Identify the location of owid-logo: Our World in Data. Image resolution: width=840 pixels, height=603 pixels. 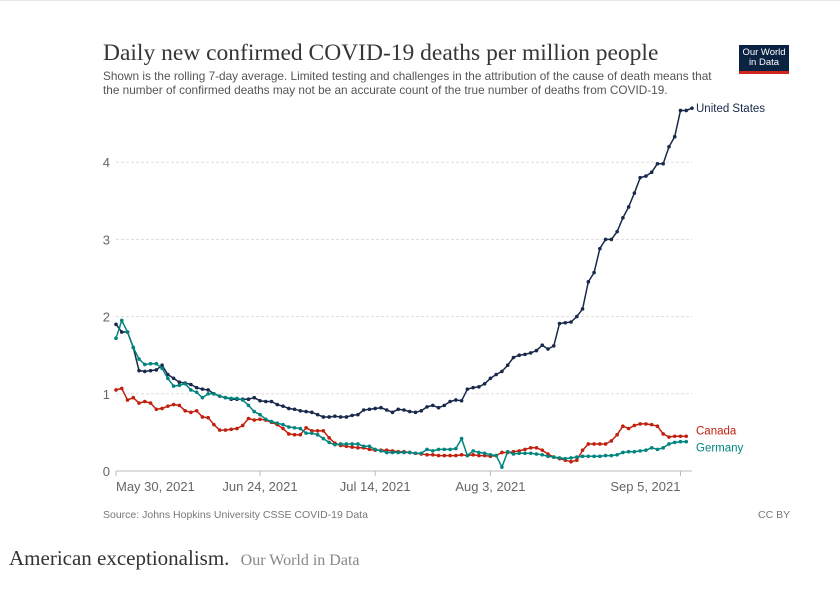
(764, 59).